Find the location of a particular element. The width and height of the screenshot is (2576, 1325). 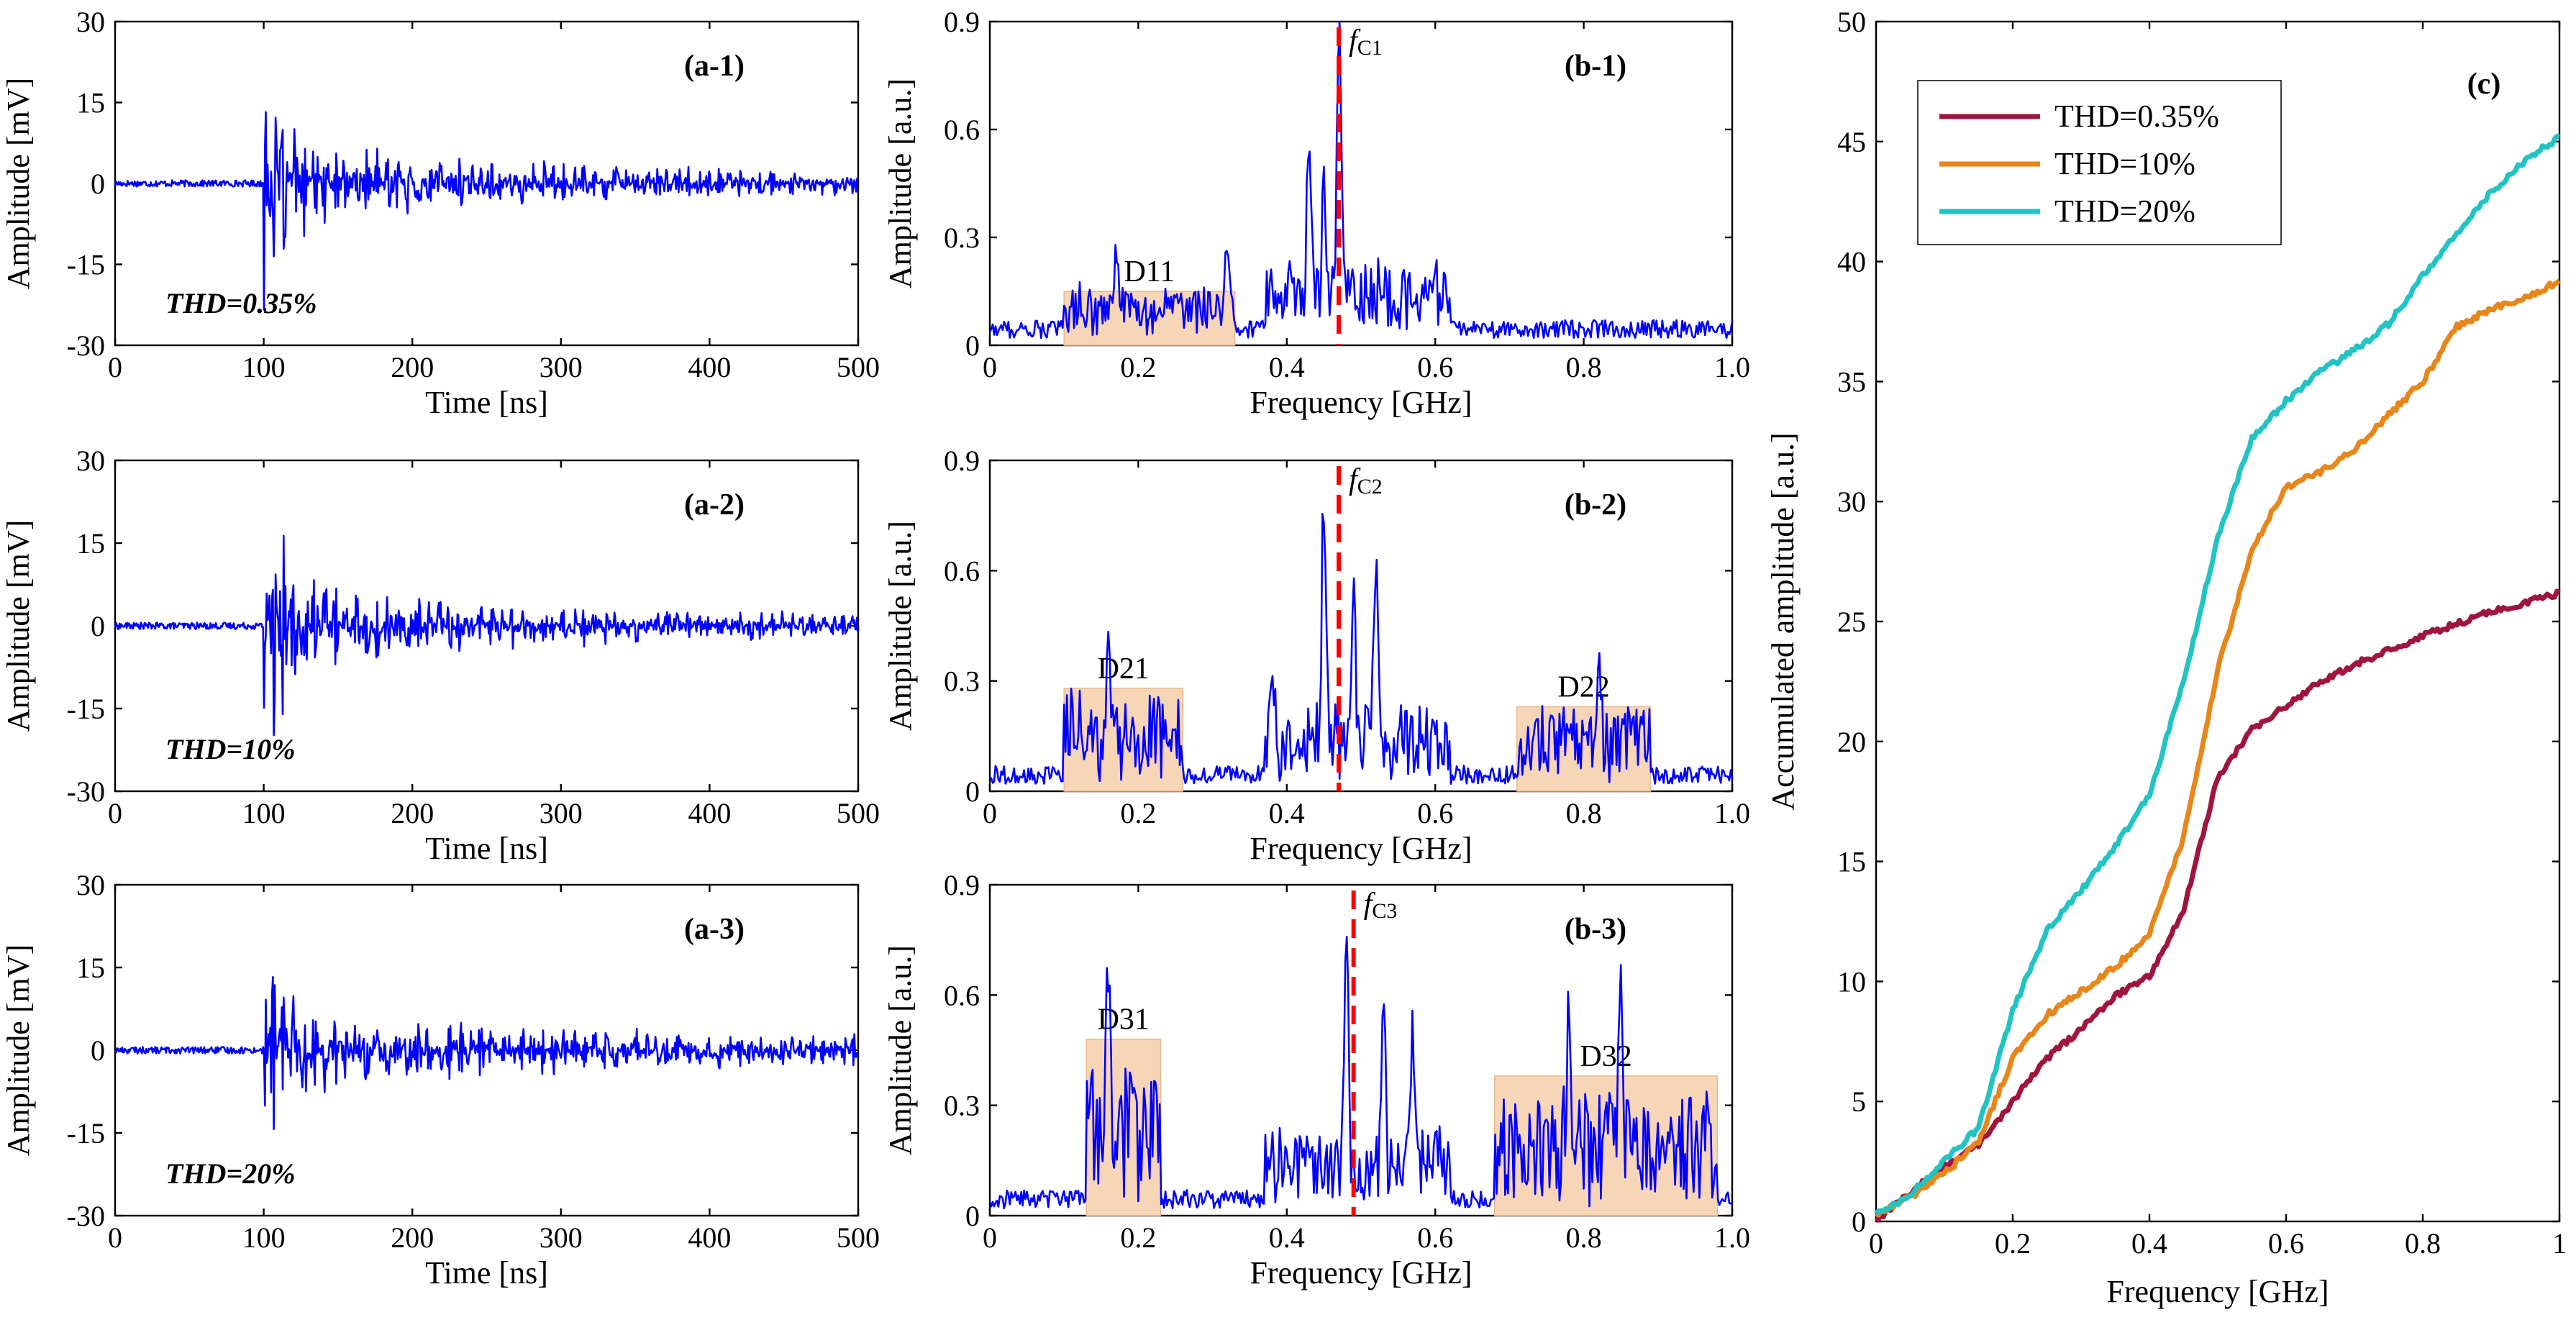

signal-trace is located at coordinates (487, 635).